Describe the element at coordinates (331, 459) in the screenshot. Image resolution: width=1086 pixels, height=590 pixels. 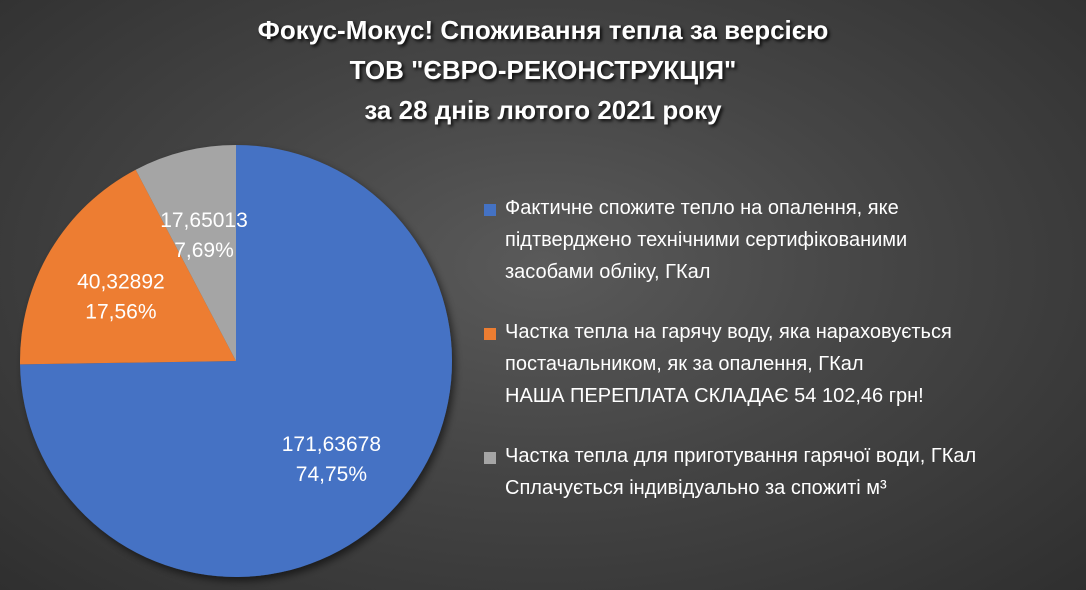
I see `pie-data-label-1: 171,63678 74,75%` at that location.